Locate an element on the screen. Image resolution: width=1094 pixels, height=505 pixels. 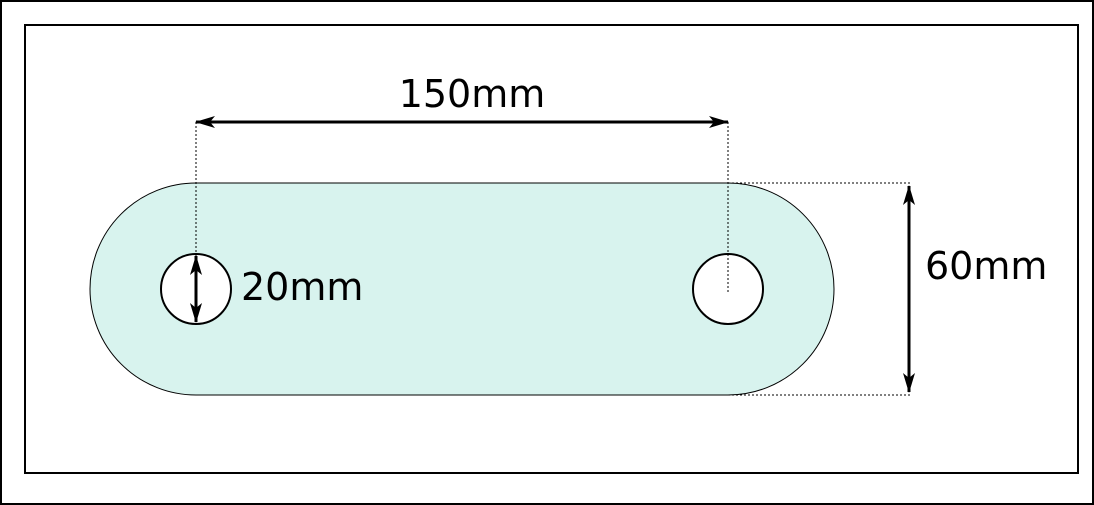
center-distance-label: 150mm is located at coordinates (472, 94).